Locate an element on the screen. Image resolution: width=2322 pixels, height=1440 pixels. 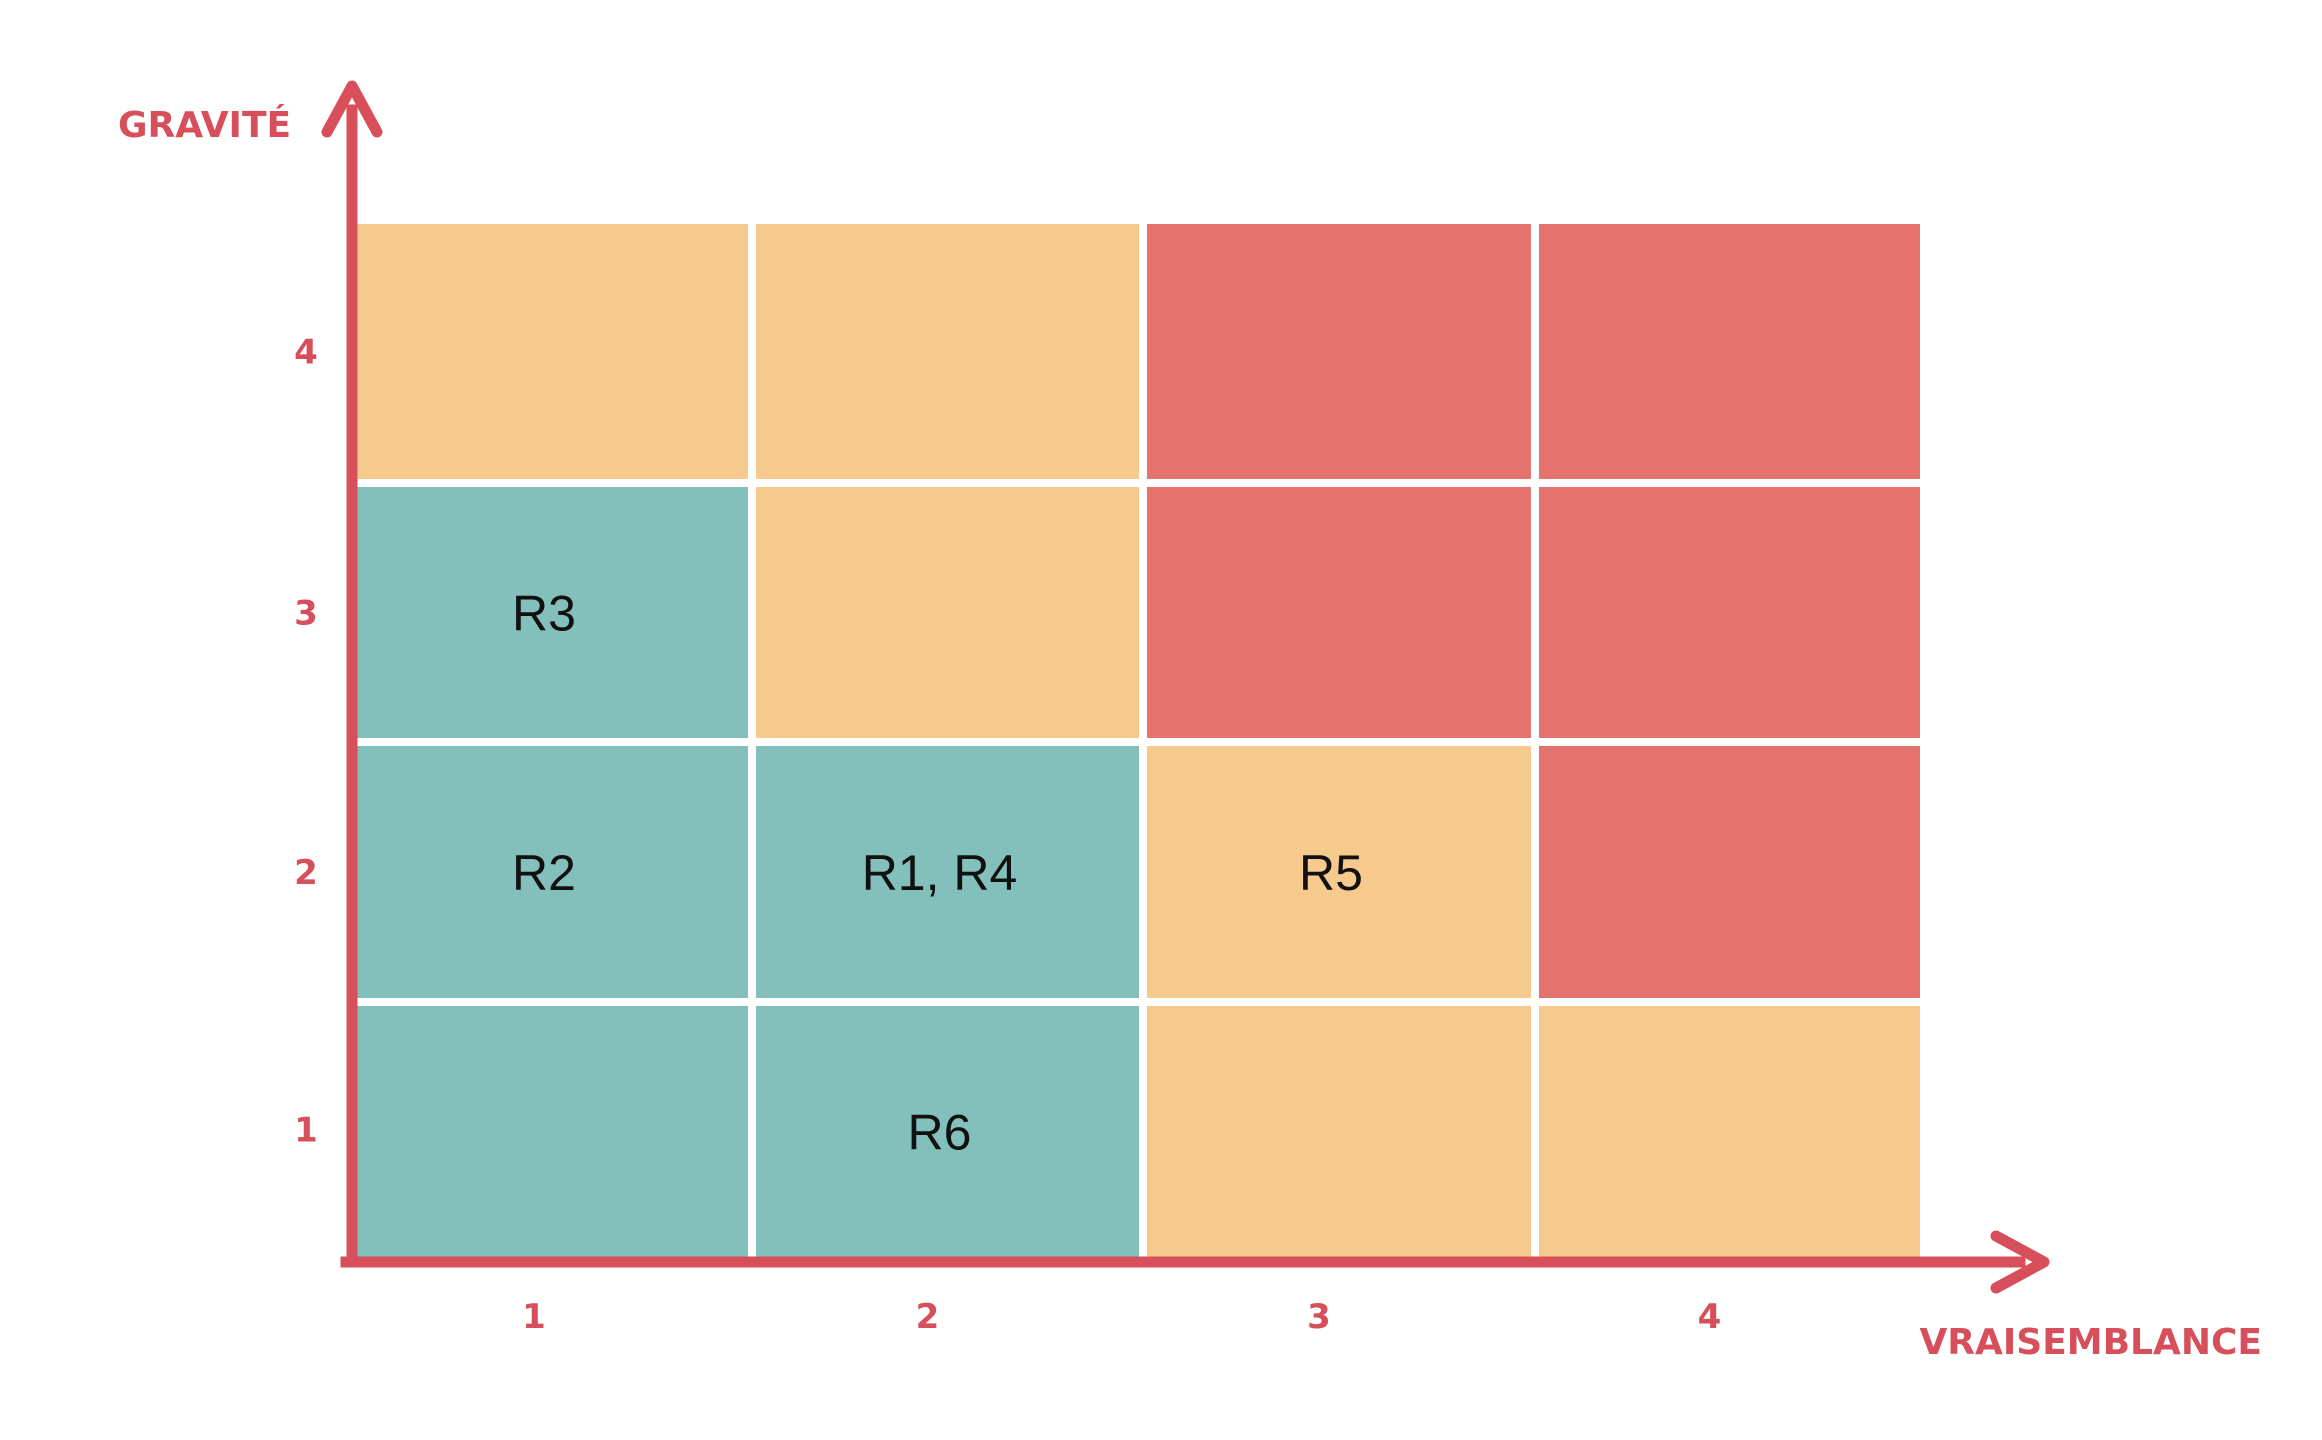
matrix-cell-x1-y3 is located at coordinates (552, 612).